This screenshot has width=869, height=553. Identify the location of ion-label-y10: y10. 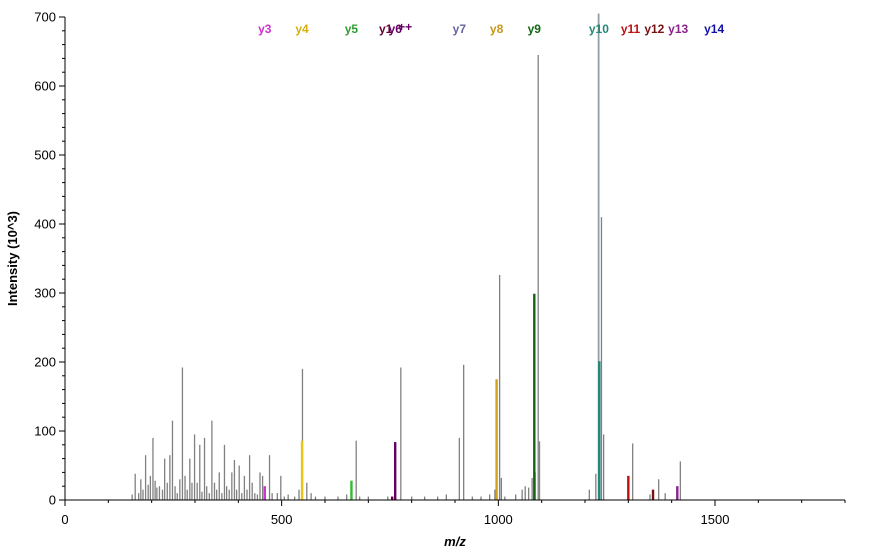
(599, 29).